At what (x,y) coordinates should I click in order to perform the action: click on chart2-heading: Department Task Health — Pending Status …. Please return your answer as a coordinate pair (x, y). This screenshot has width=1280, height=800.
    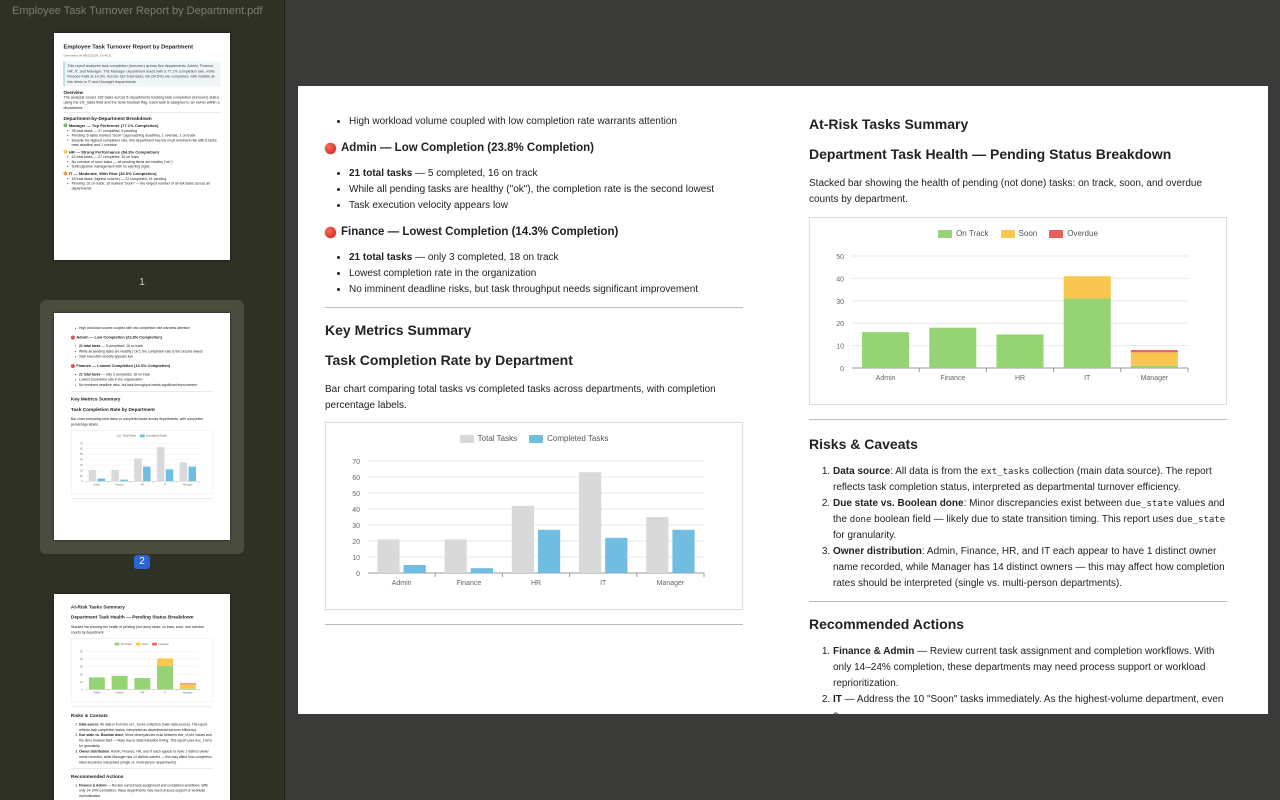
    Looking at the image, I should click on (132, 617).